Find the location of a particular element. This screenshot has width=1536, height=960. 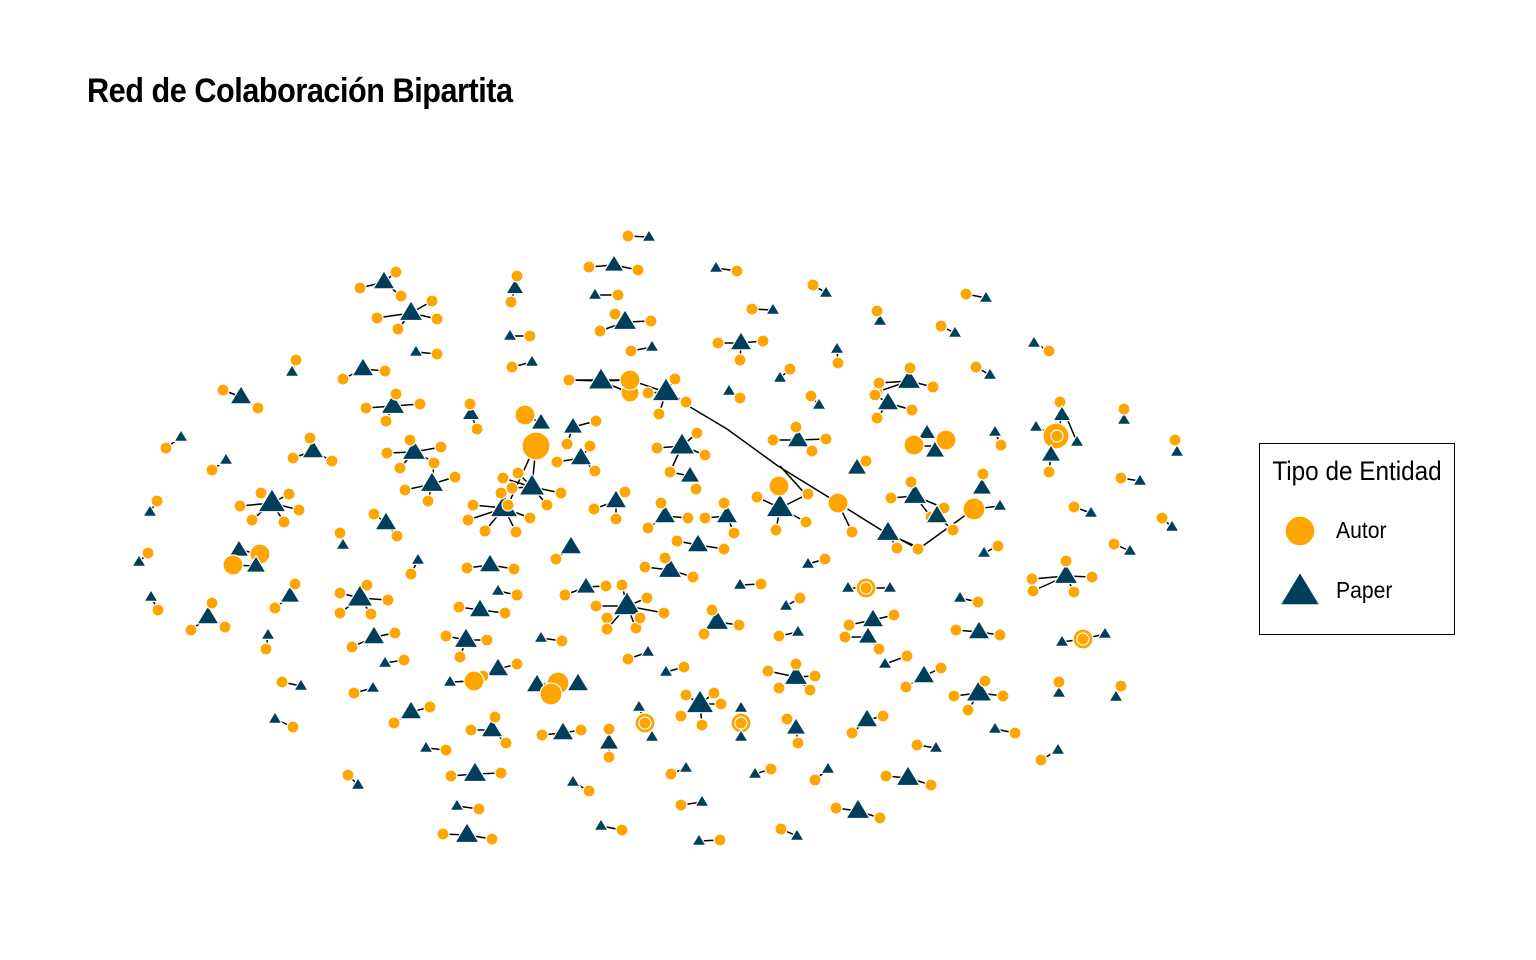

legend-item-autor: Autor is located at coordinates (1357, 531).